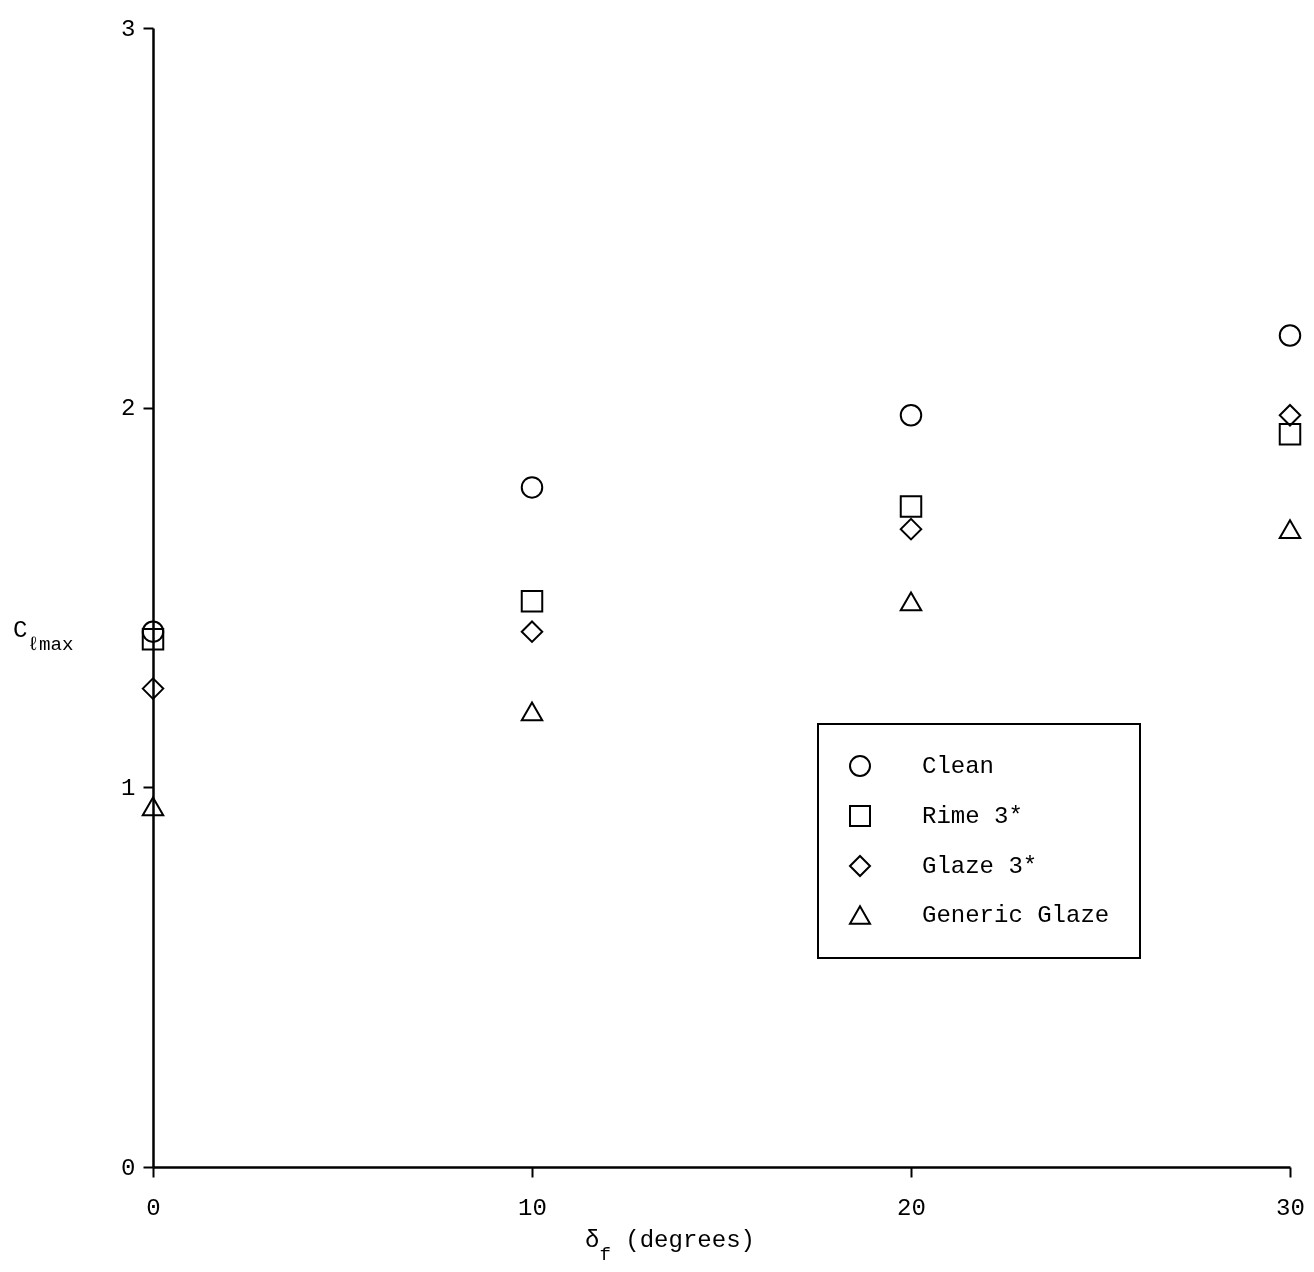 The image size is (1314, 1272). What do you see at coordinates (153, 1208) in the screenshot?
I see `x-tick-label: 0` at bounding box center [153, 1208].